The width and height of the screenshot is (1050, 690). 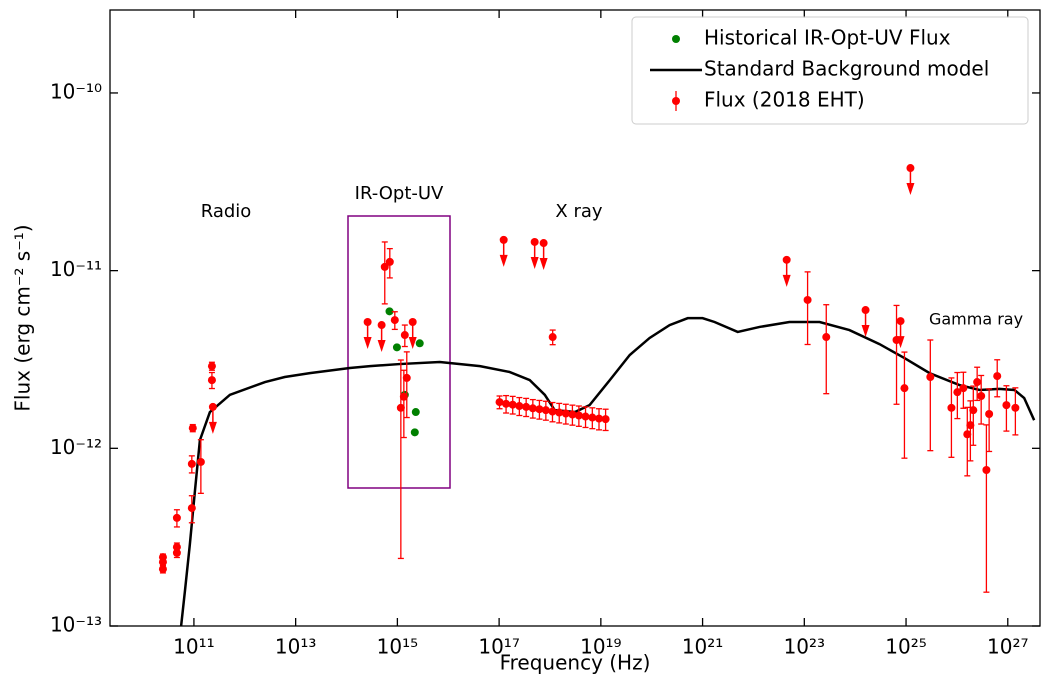 What do you see at coordinates (76, 269) in the screenshot?
I see `y-tick-label: 10⁻¹¹` at bounding box center [76, 269].